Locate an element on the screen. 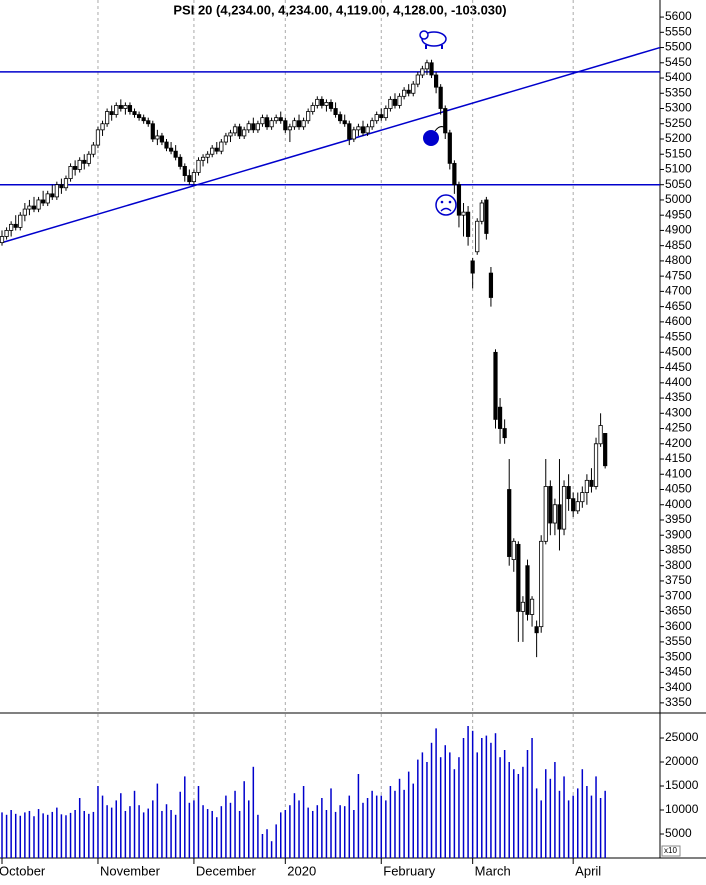 The width and height of the screenshot is (706, 885). y-tick-label: 4650 is located at coordinates (678, 306).